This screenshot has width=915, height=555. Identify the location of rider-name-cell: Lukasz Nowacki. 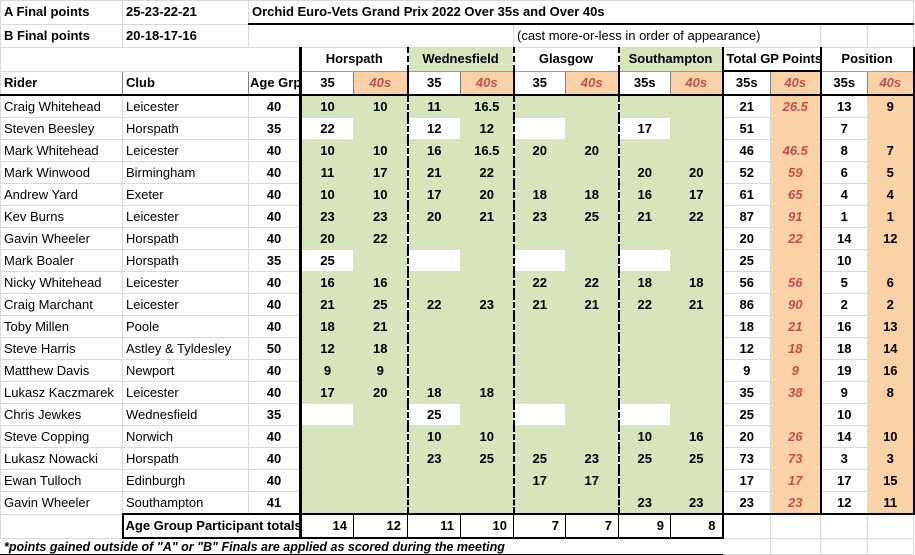
(61, 458).